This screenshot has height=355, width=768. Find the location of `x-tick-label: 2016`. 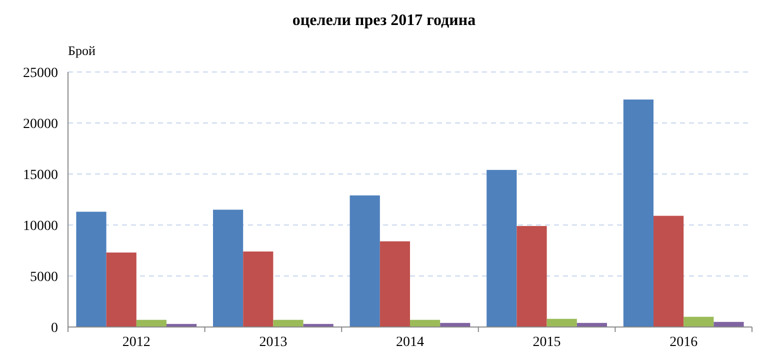

x-tick-label: 2016 is located at coordinates (684, 342).